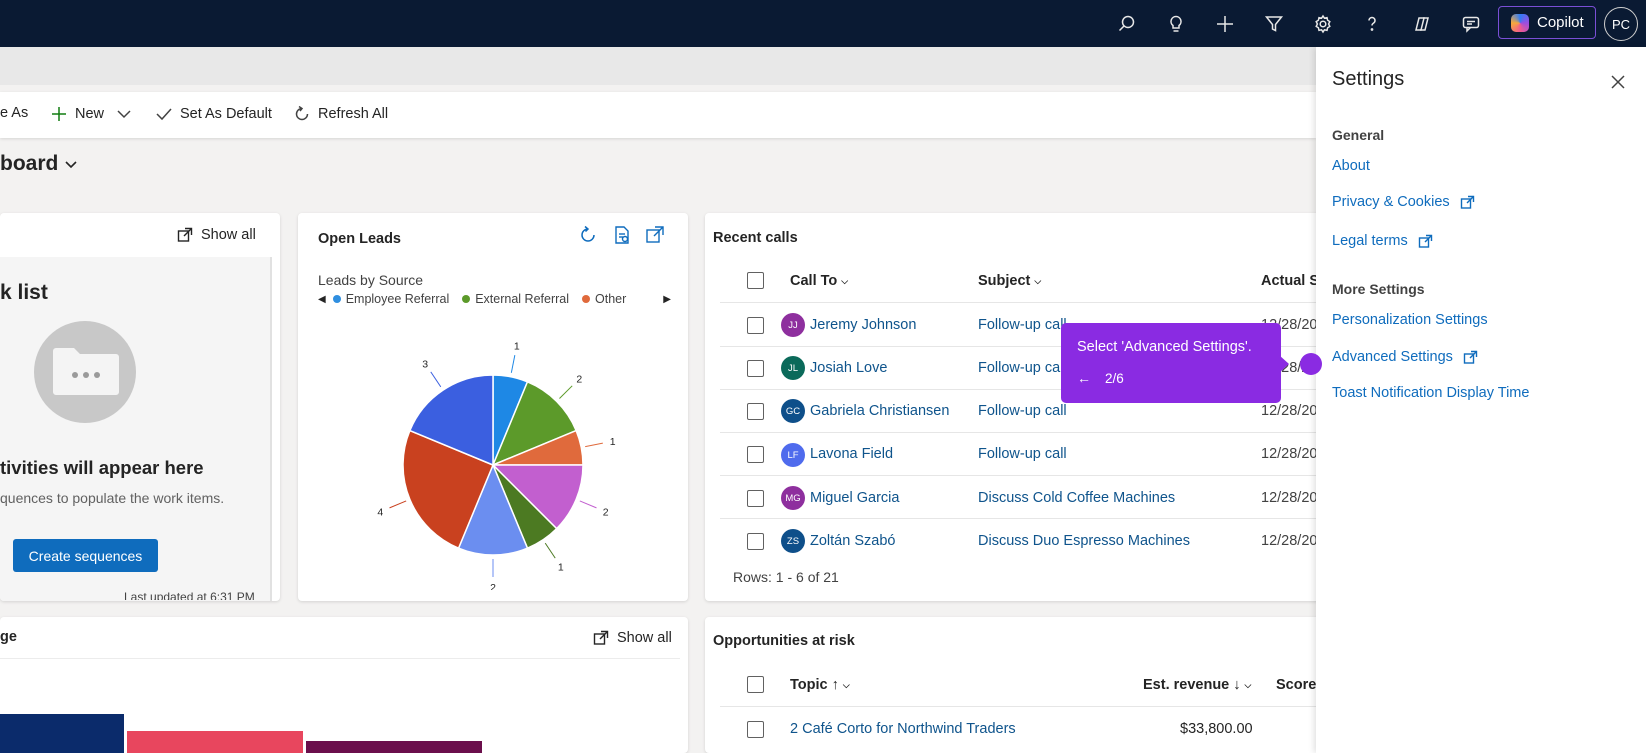 This screenshot has width=1646, height=753. What do you see at coordinates (1560, 22) in the screenshot?
I see `copilot-label: Copilot` at bounding box center [1560, 22].